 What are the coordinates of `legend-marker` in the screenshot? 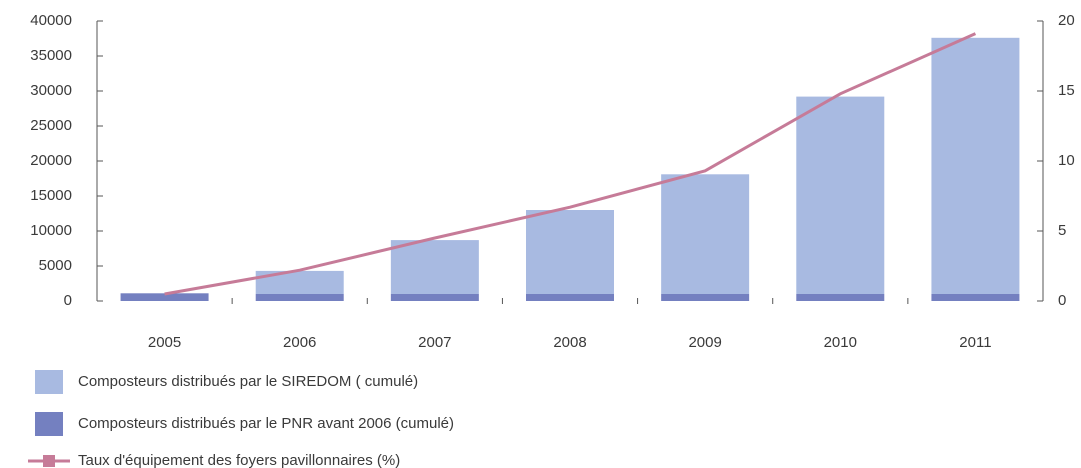 It's located at (49, 461).